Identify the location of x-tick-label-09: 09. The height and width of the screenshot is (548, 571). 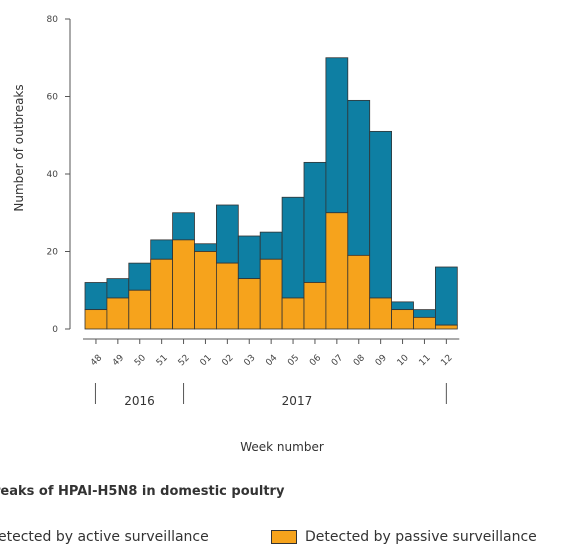
(381, 360).